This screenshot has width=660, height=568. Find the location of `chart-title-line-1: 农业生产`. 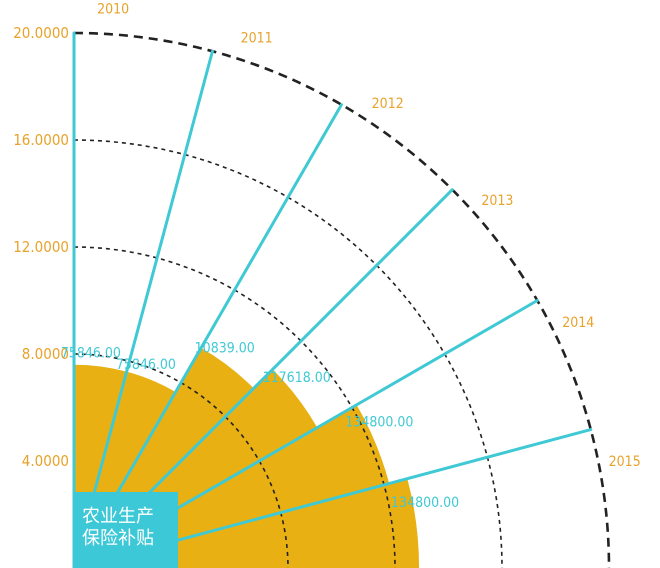

chart-title-line-1: 农业生产 is located at coordinates (118, 516).